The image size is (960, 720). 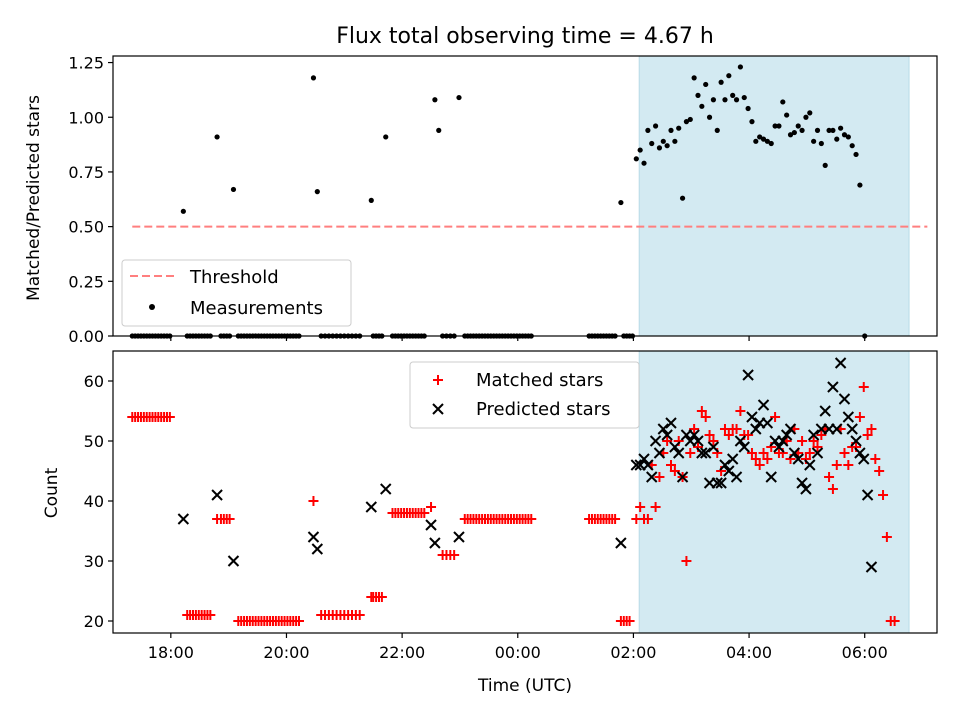 I want to click on ratio-y-tick-label: 0.75, so click(x=86, y=172).